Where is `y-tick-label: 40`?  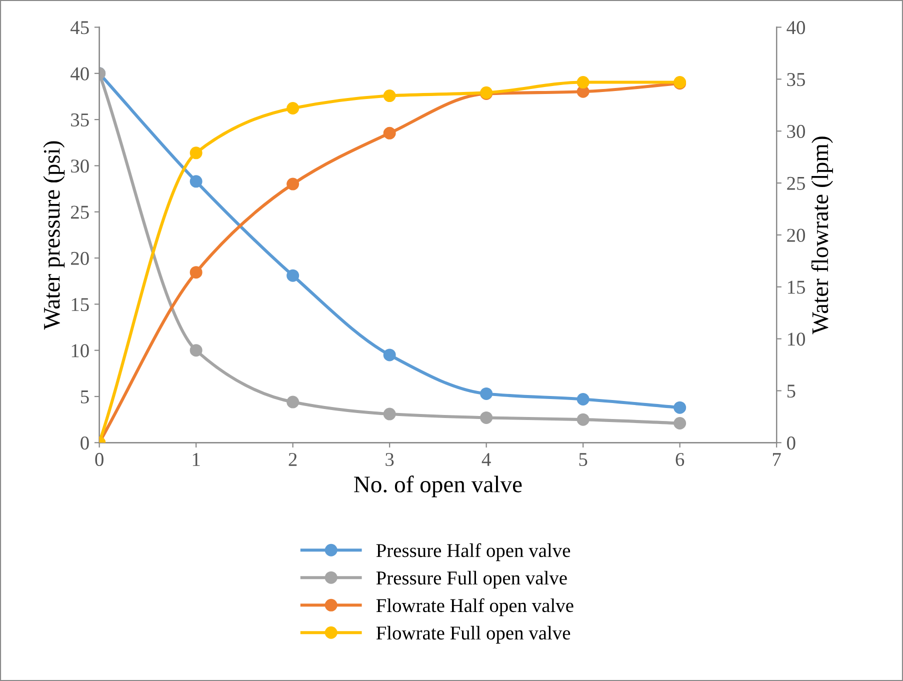
y-tick-label: 40 is located at coordinates (79, 73).